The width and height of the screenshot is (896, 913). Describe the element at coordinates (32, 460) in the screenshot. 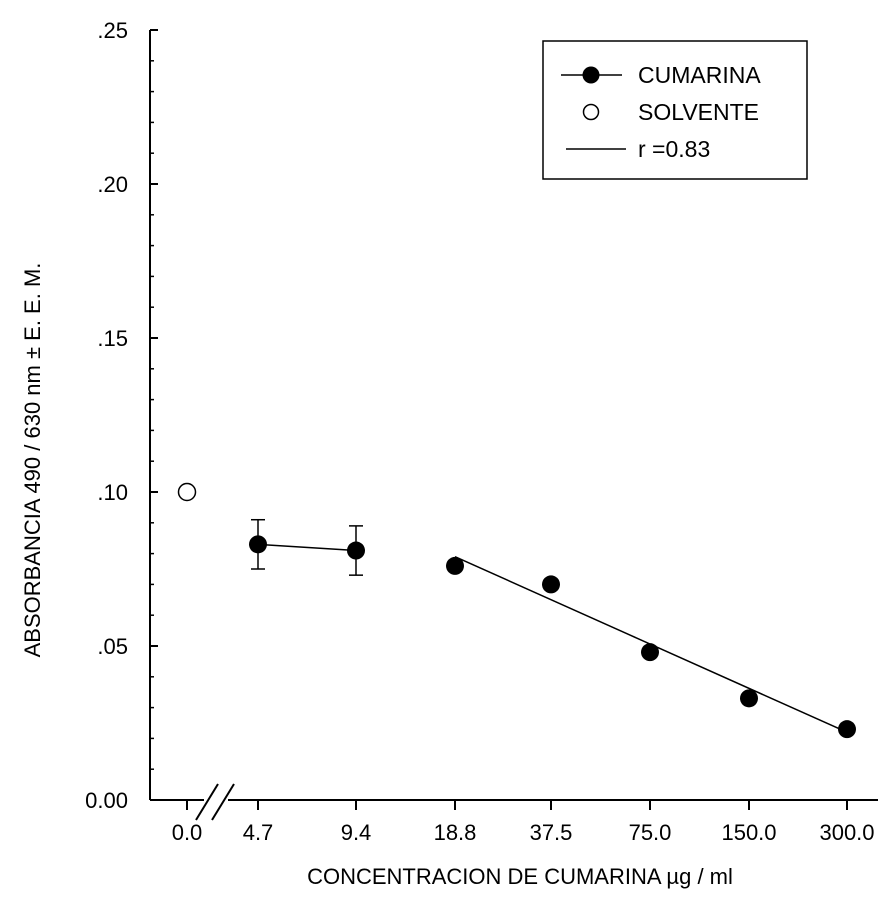

I see `y-axis-title: ABSORBANCIA 490 / 630 nm ± E. E. M.` at that location.